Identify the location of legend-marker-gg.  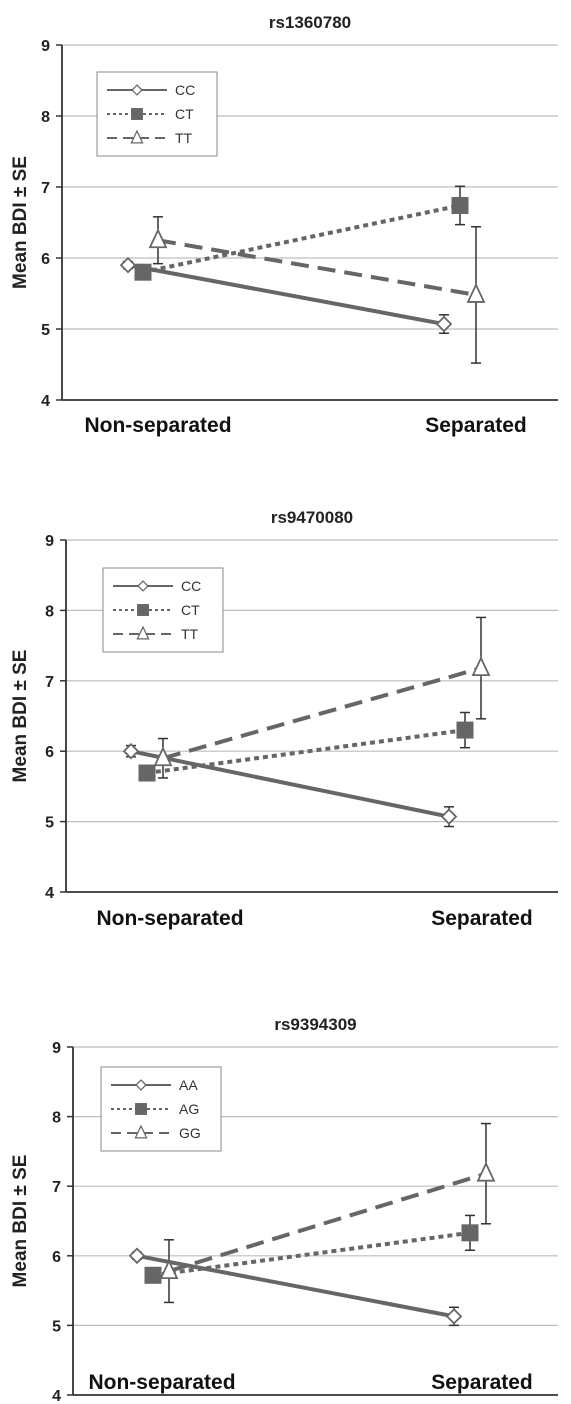
(141, 1131).